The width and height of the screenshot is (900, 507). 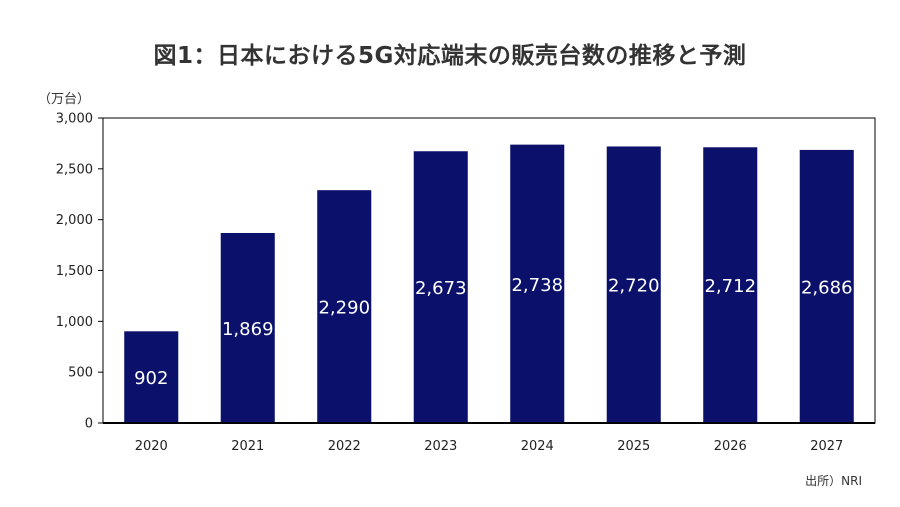 I want to click on y-tick-label: 1,000, so click(x=74, y=322).